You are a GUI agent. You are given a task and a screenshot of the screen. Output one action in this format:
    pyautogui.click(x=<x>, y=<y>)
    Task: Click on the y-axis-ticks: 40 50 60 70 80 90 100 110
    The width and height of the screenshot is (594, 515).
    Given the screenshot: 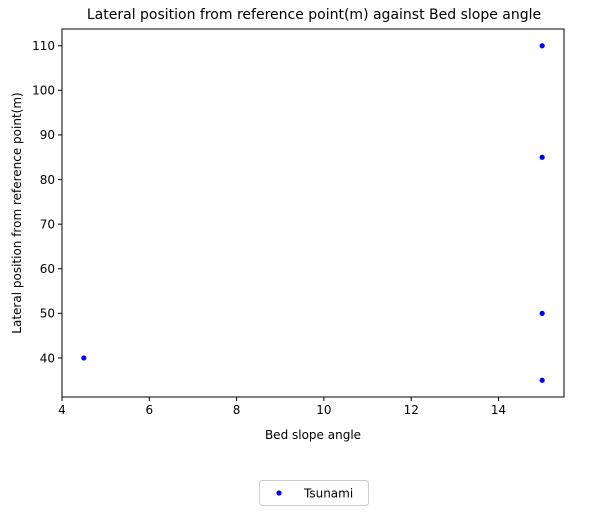 What is the action you would take?
    pyautogui.click(x=47, y=202)
    